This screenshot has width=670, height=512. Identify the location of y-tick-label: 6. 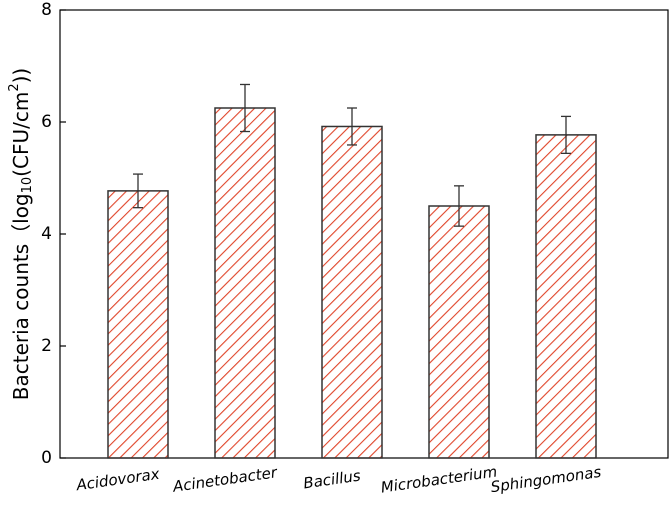
(46, 122).